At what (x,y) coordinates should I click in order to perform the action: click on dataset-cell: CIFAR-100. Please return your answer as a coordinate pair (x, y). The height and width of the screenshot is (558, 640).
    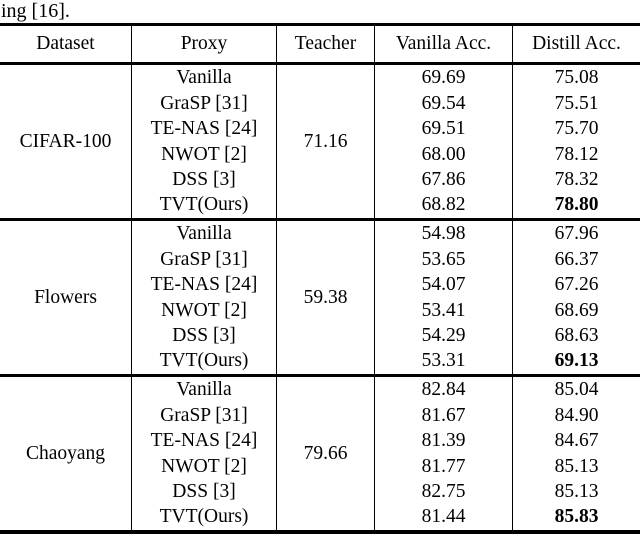
    Looking at the image, I should click on (66, 141).